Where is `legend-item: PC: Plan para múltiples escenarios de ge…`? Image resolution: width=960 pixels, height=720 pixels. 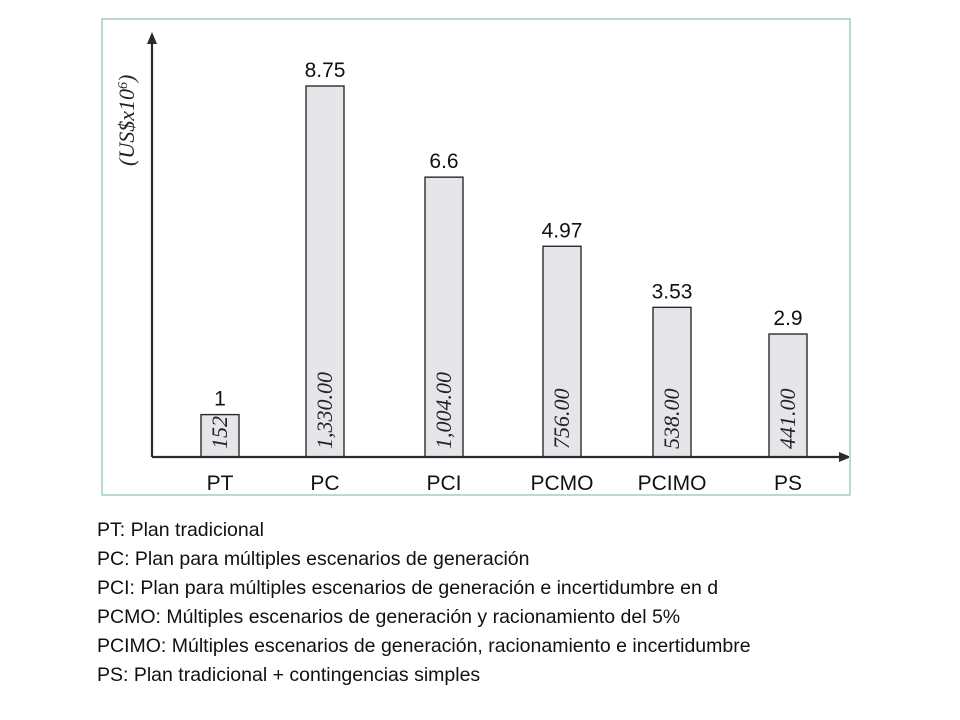 legend-item: PC: Plan para múltiples escenarios de ge… is located at coordinates (313, 559).